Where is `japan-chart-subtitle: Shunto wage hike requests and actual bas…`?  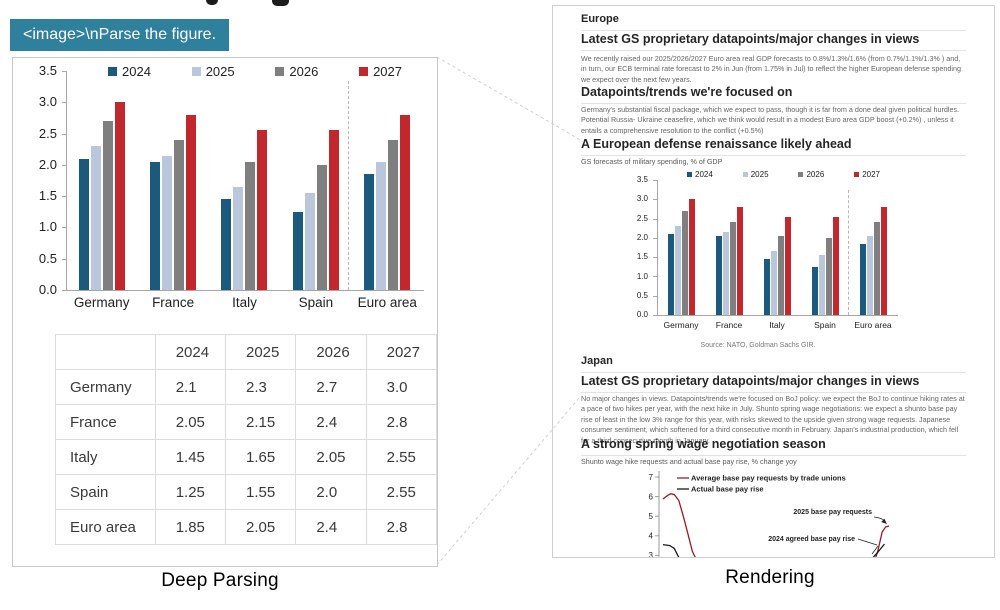 japan-chart-subtitle: Shunto wage hike requests and actual bas… is located at coordinates (689, 461).